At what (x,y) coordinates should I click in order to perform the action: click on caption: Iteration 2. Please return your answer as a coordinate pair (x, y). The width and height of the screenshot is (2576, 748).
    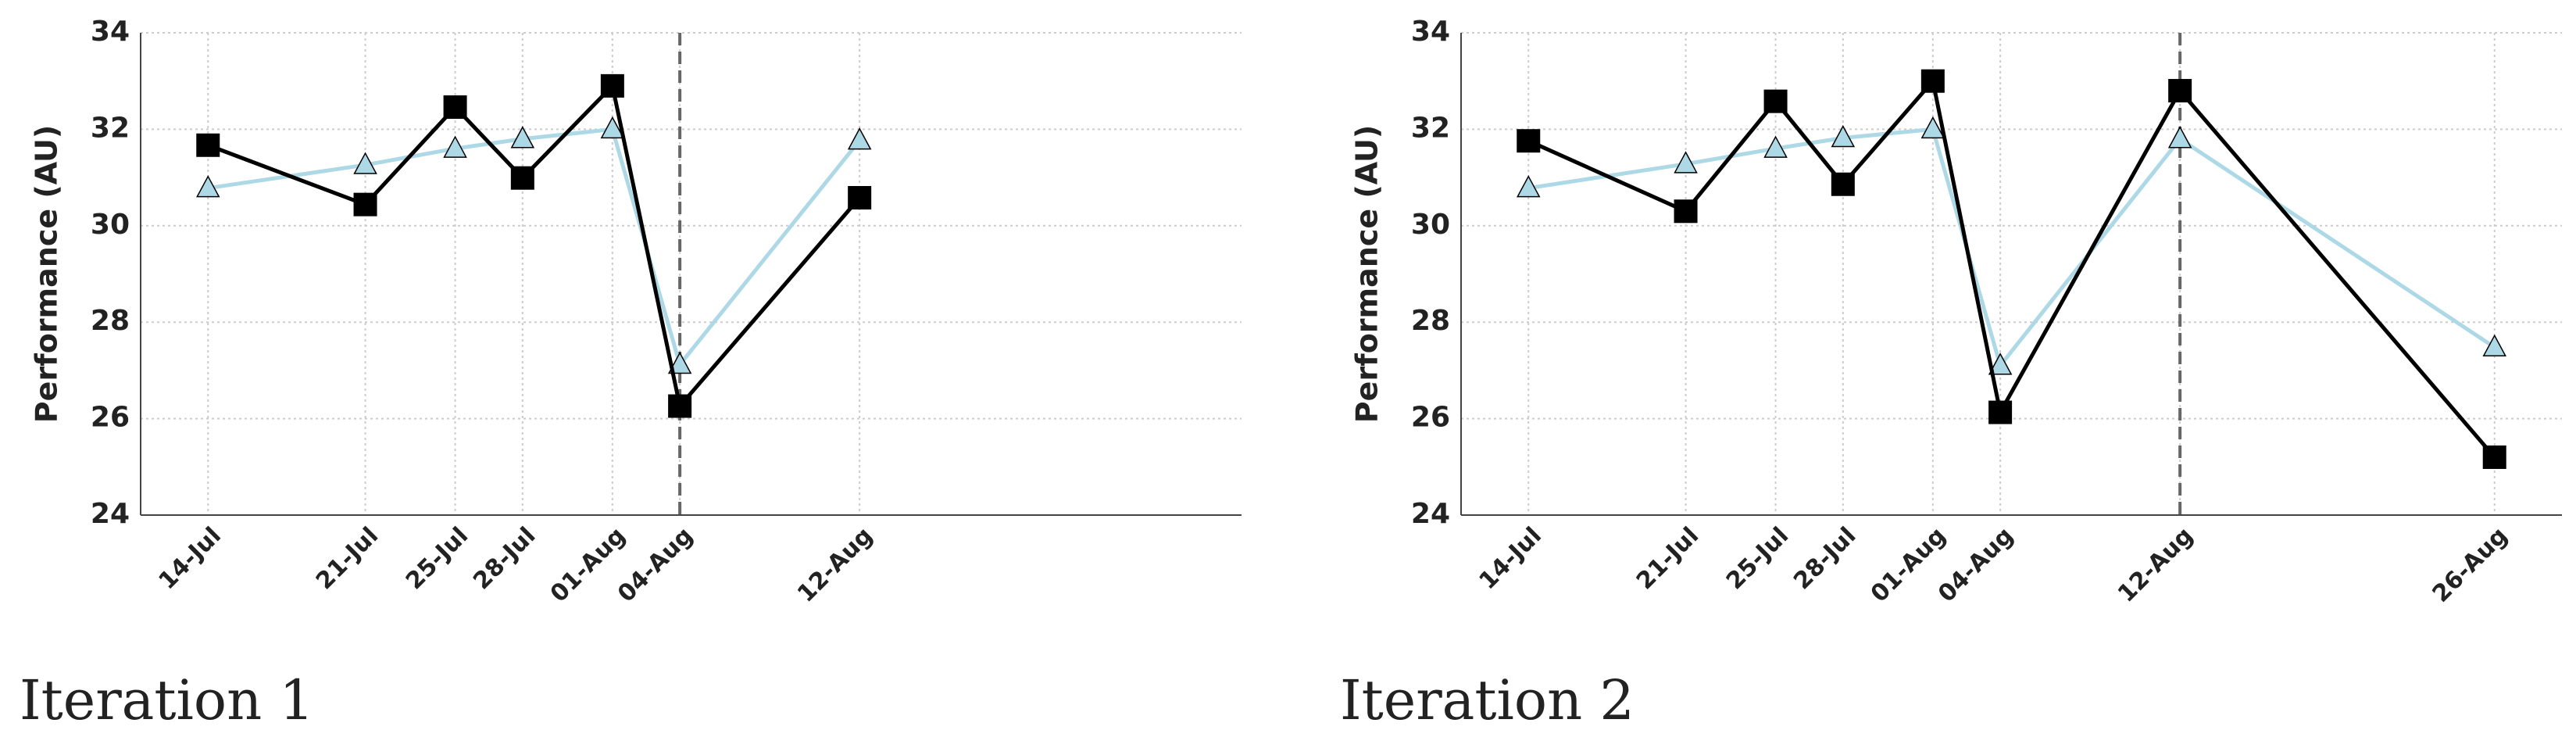
    Looking at the image, I should click on (1488, 700).